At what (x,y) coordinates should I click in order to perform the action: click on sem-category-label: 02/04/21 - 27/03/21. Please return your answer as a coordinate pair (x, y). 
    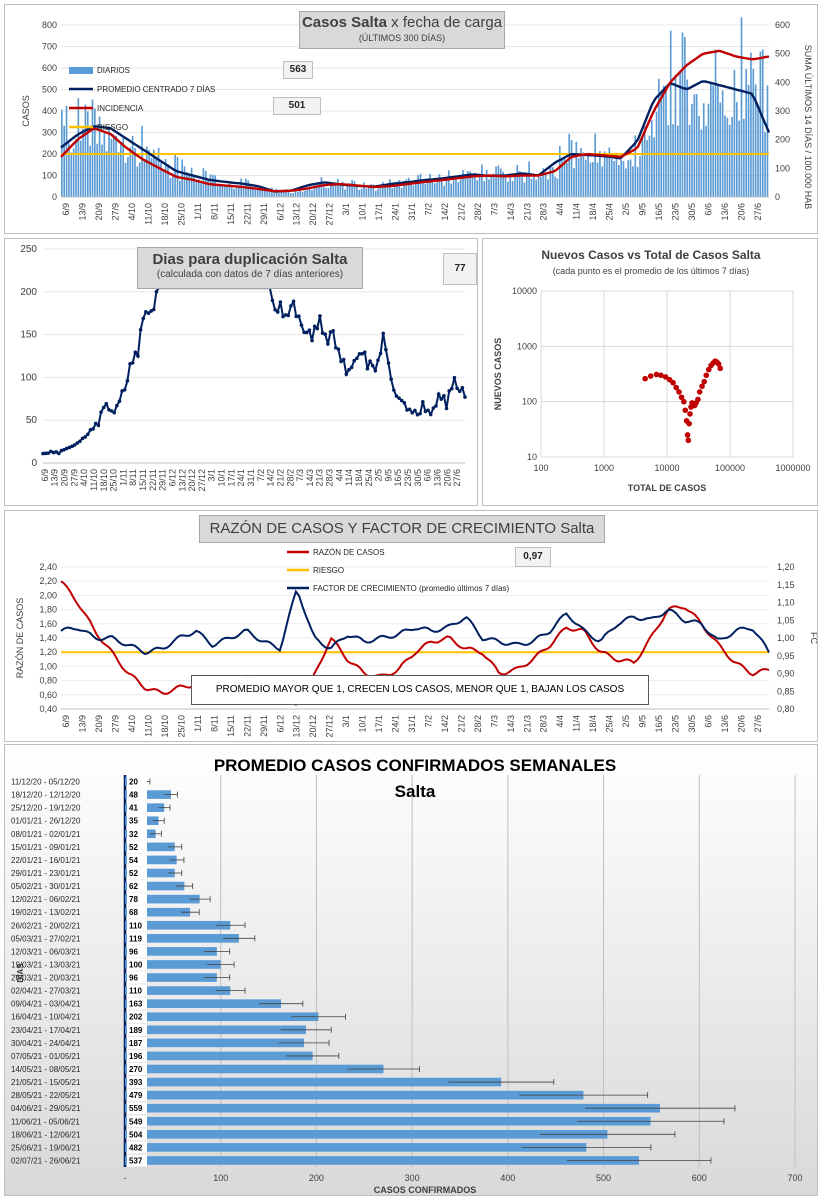
    Looking at the image, I should click on (46, 991).